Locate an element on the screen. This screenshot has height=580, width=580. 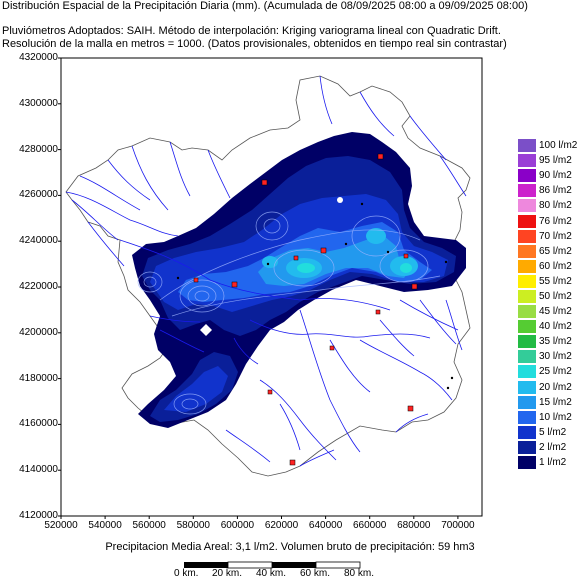
legend-item: 15 l/m2 is located at coordinates (548, 402).